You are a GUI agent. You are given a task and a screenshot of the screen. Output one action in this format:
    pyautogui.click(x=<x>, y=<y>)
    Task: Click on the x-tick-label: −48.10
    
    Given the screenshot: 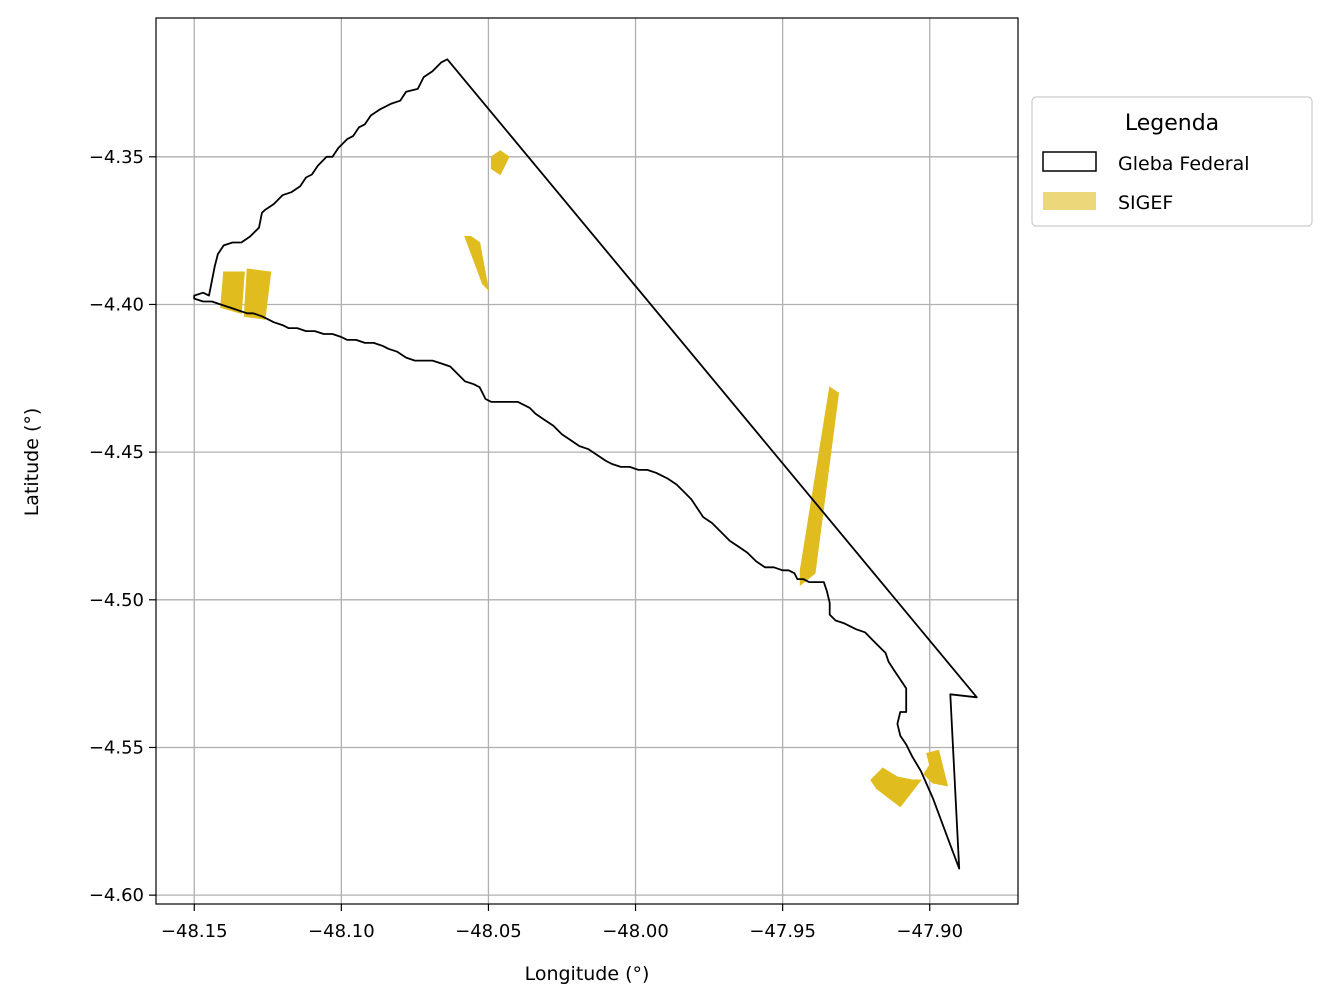 What is the action you would take?
    pyautogui.click(x=341, y=931)
    